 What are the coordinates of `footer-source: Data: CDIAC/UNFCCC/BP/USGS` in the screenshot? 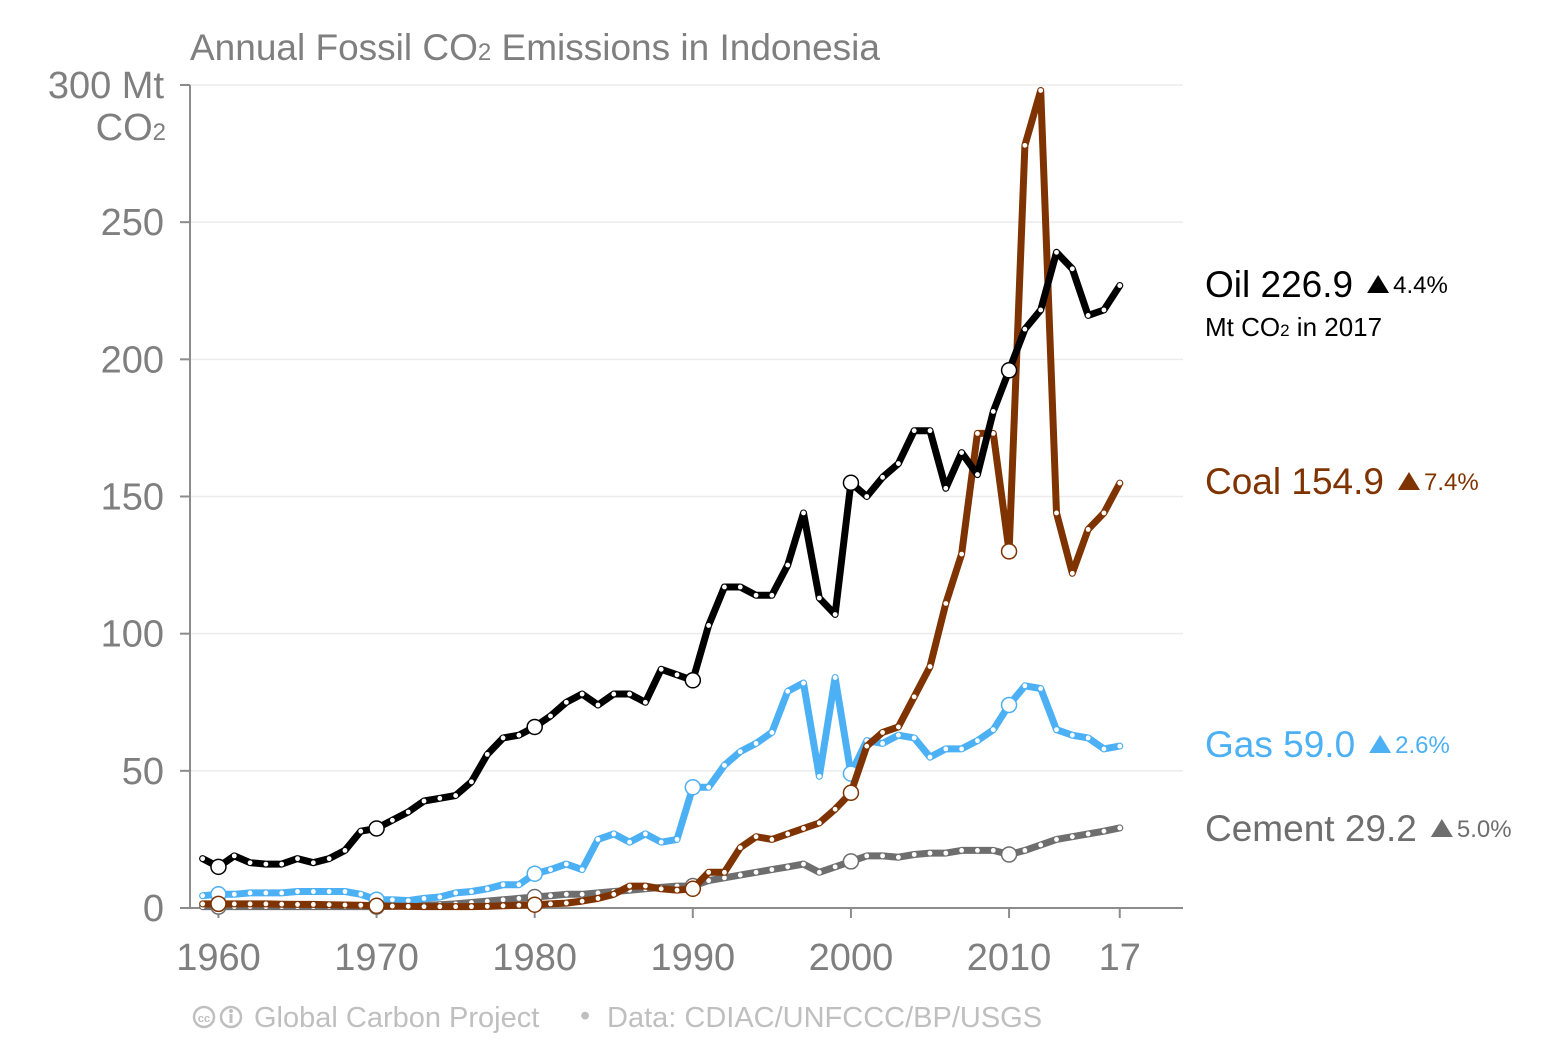 It's located at (824, 1018).